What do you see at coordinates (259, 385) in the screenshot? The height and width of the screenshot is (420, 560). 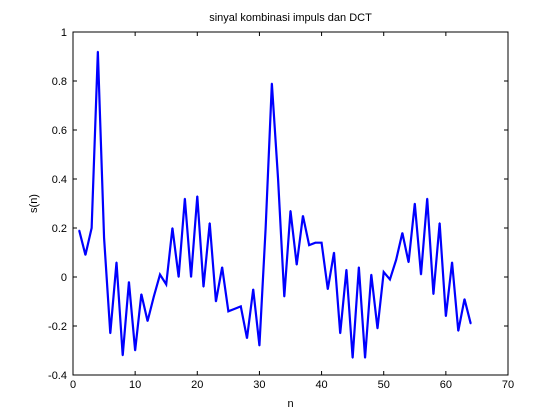 I see `x-tick-label: 30` at bounding box center [259, 385].